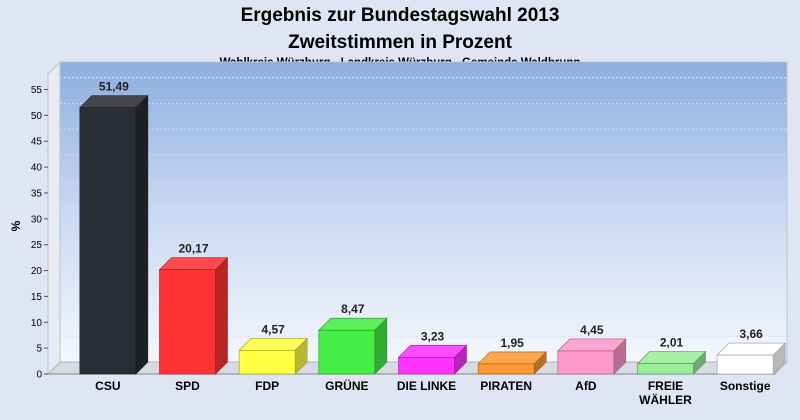 This screenshot has height=420, width=800. I want to click on y-axis-ticks: 0 5 10 15 20 25 30 35 40 45 50 55, so click(39, 233).